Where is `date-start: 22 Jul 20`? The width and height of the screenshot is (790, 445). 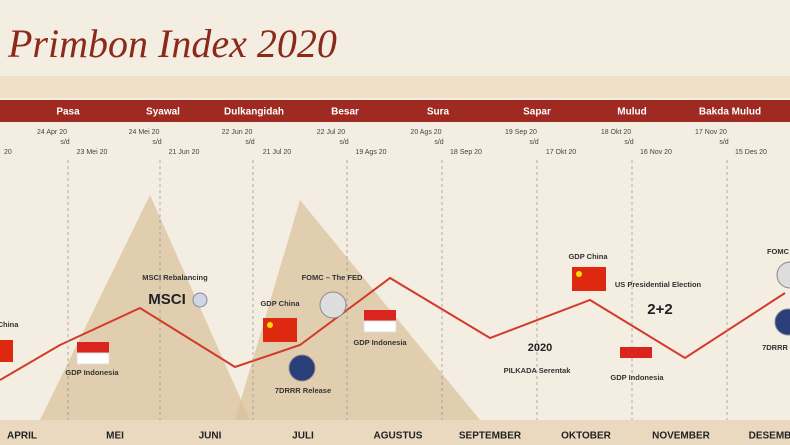 date-start: 22 Jul 20 is located at coordinates (331, 132).